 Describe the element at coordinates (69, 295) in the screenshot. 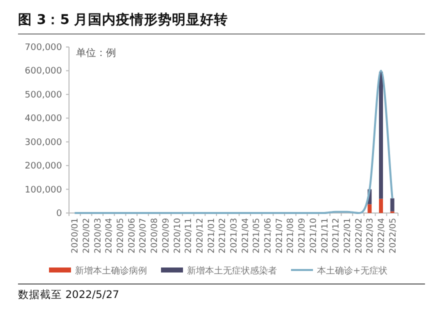

I see `annotation: 数据截至 2022/5/27` at that location.